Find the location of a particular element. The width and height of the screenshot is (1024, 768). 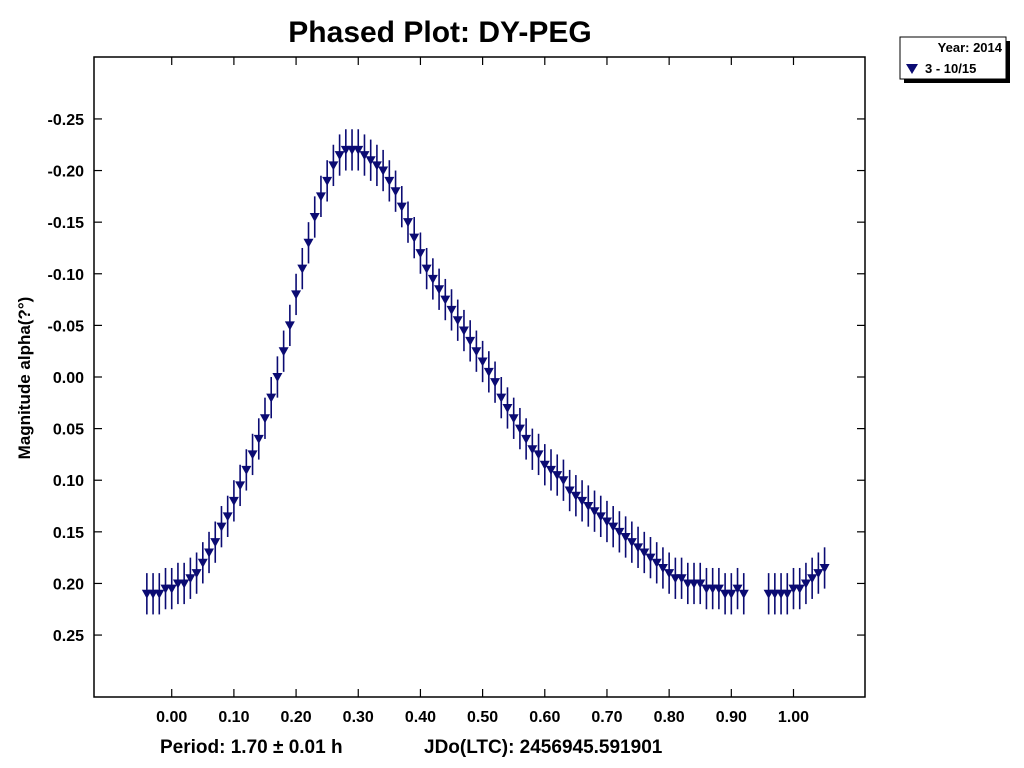

y-tick-label: -0.10 is located at coordinates (66, 275).